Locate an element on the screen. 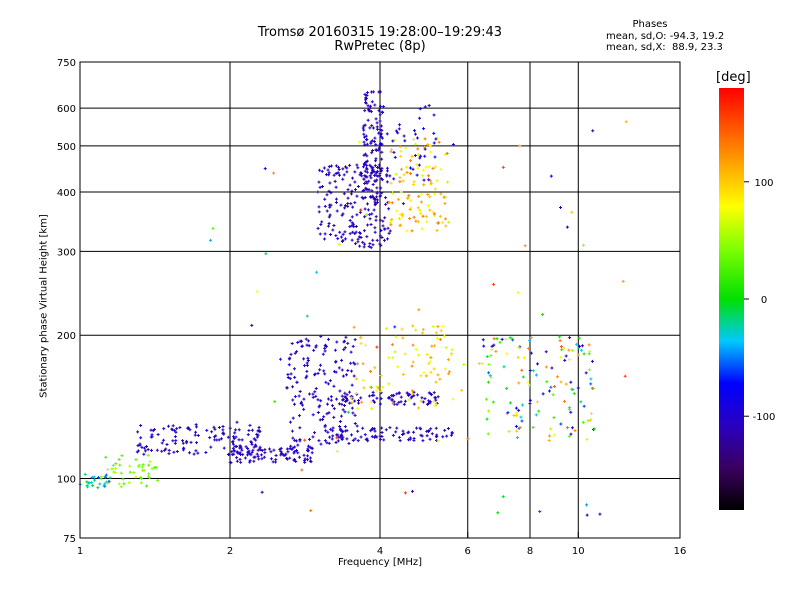  colorbar is located at coordinates (731, 299).